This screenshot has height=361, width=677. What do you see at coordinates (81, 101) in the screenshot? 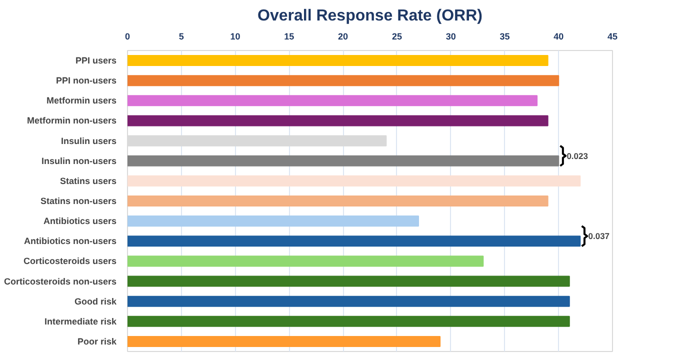
I see `y-tick-label: Metformin users` at bounding box center [81, 101].